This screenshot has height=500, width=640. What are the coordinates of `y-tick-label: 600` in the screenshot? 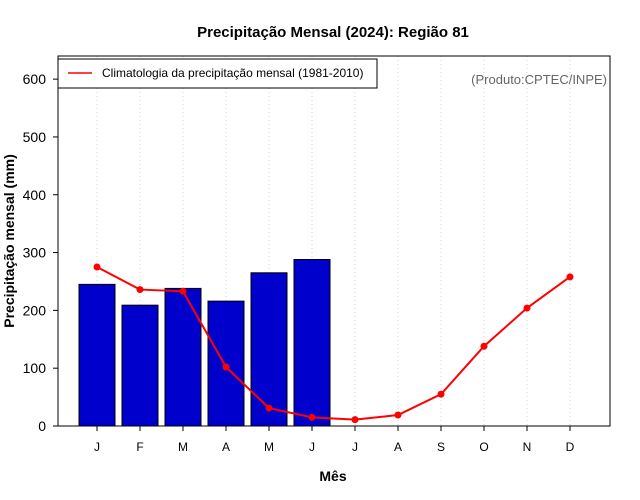 It's located at (35, 79).